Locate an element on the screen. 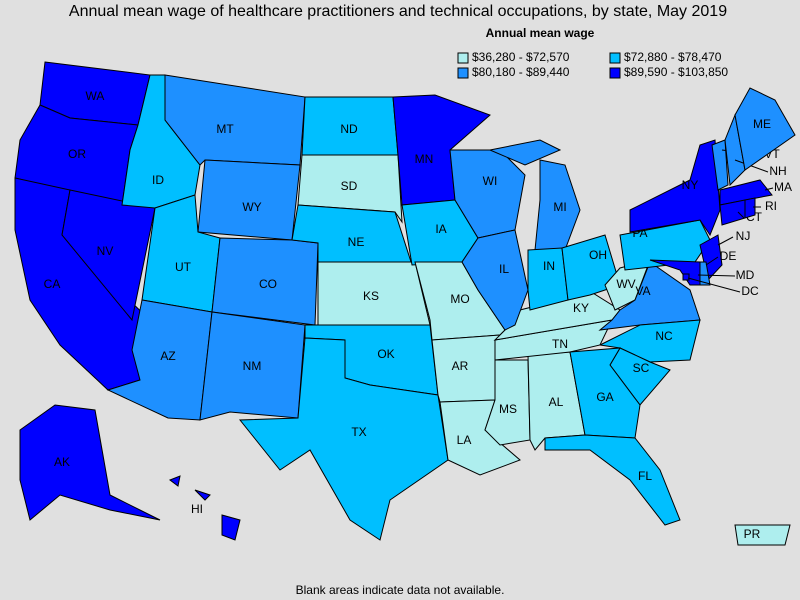  state-label: WV is located at coordinates (625, 284).